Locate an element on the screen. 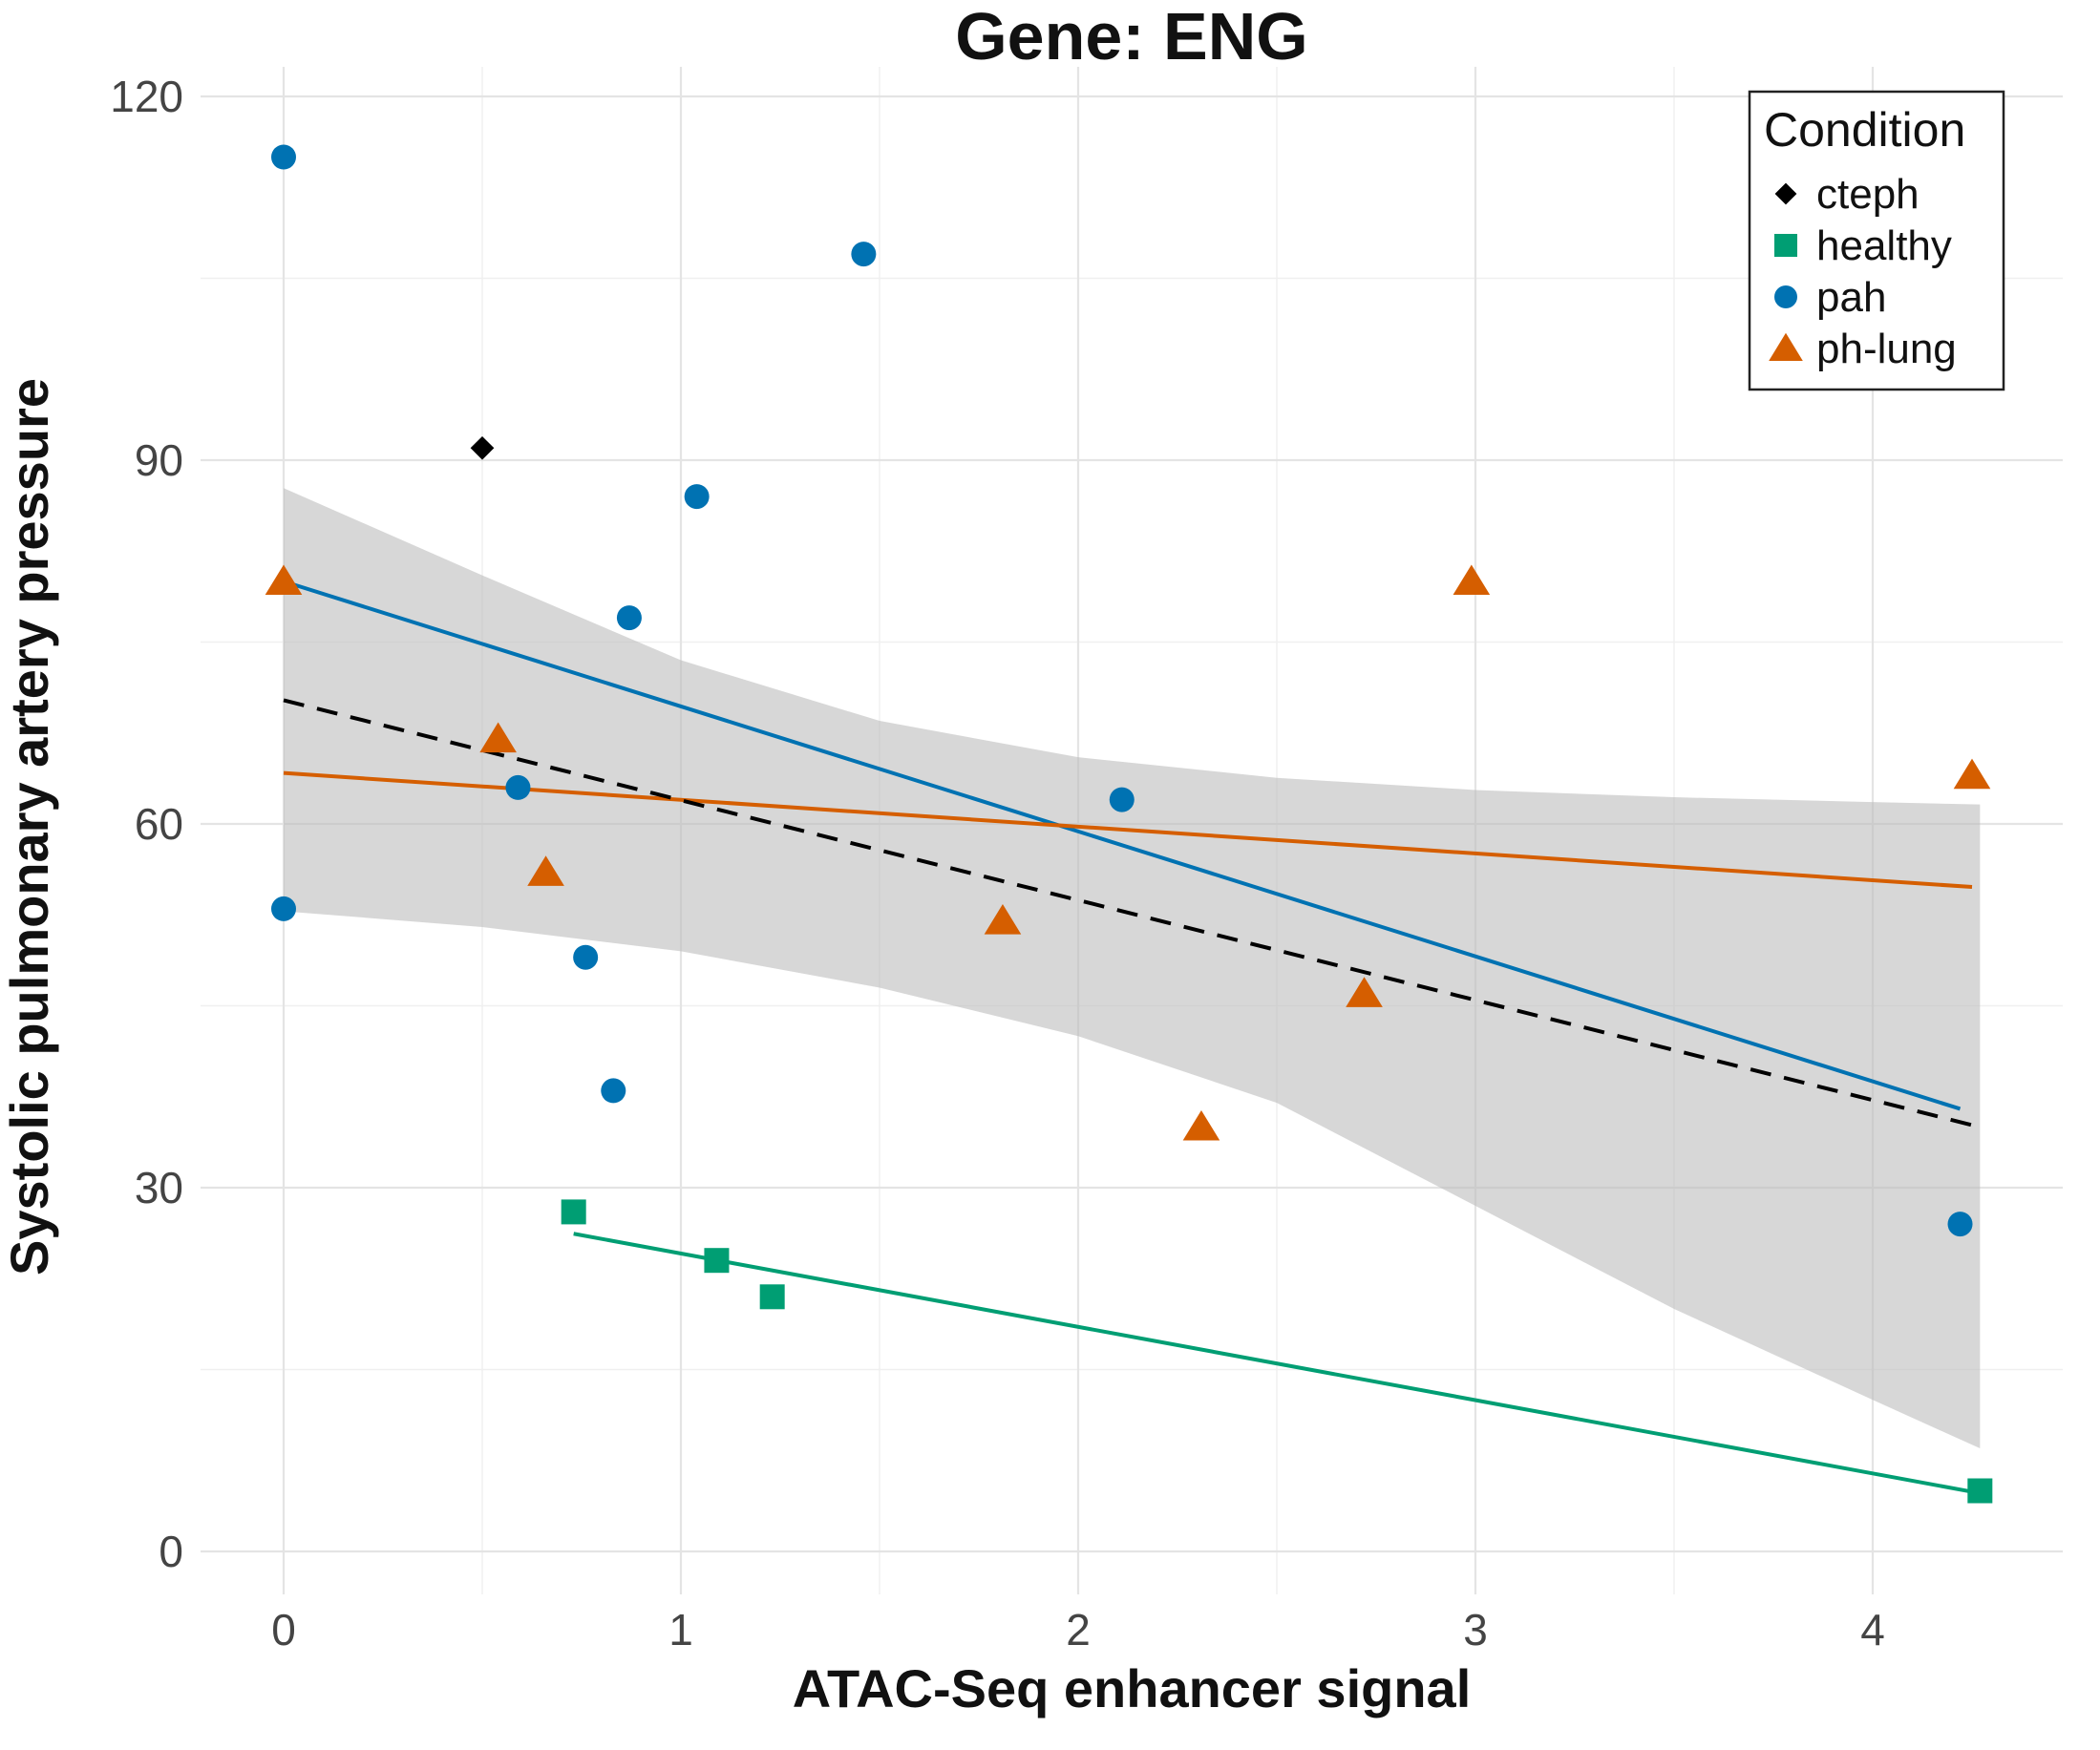 The image size is (2100, 1750). legend-label-cteph: cteph is located at coordinates (1868, 194).